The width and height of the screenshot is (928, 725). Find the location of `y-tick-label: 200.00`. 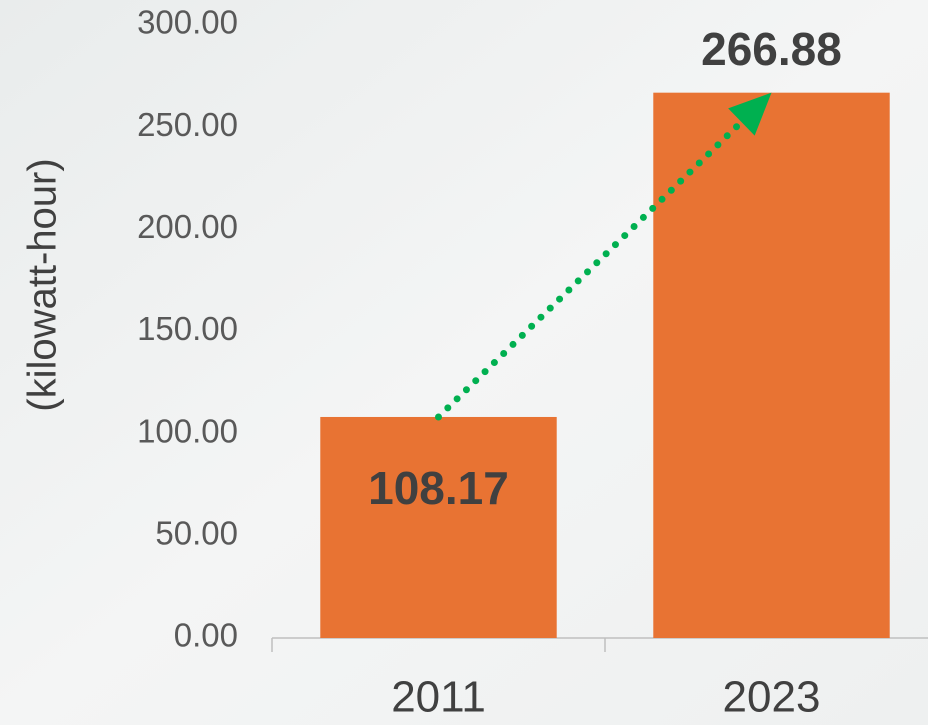

y-tick-label: 200.00 is located at coordinates (187, 226).